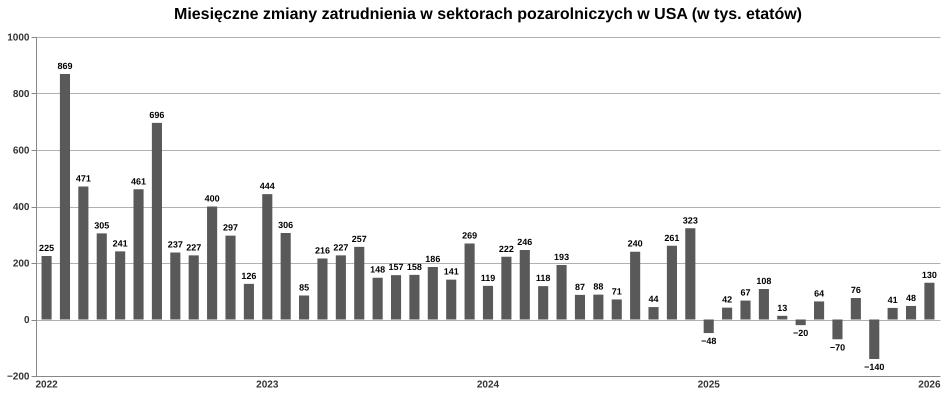 The image size is (948, 395). I want to click on data-label: −48, so click(708, 341).